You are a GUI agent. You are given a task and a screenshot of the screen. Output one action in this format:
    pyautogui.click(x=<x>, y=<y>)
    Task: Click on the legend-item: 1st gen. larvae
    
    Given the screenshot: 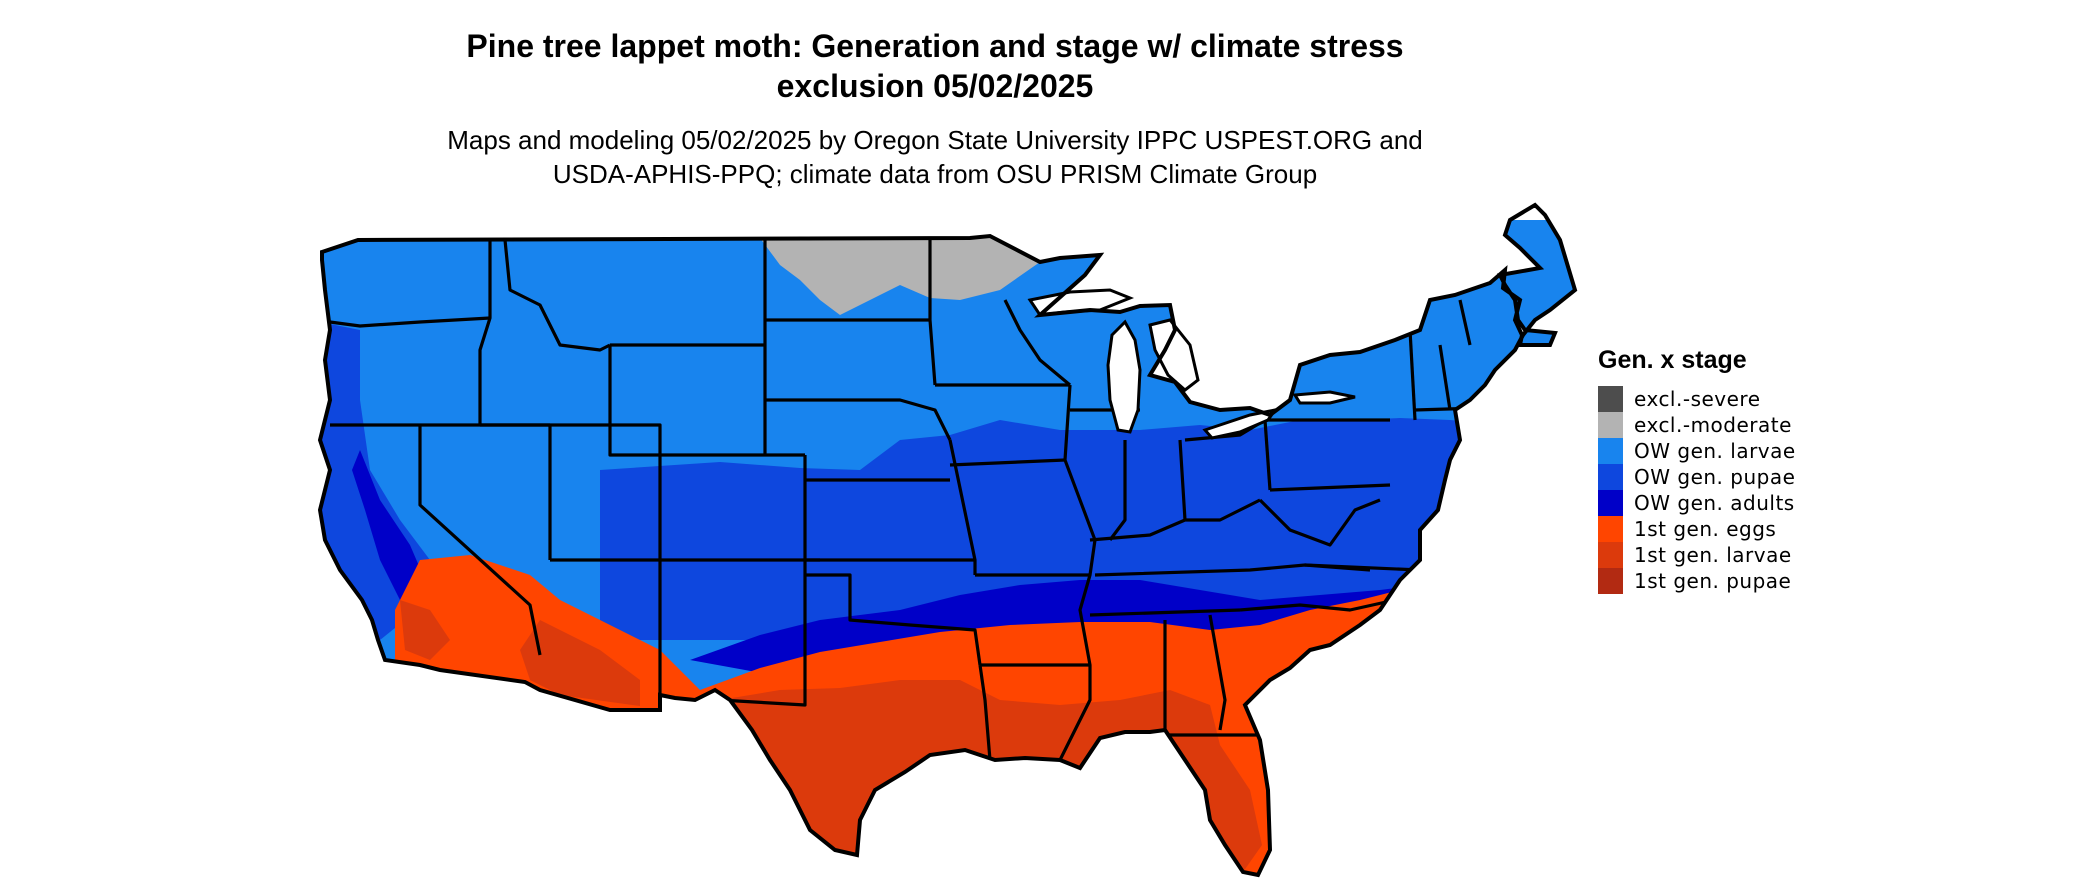 What is the action you would take?
    pyautogui.click(x=1748, y=555)
    